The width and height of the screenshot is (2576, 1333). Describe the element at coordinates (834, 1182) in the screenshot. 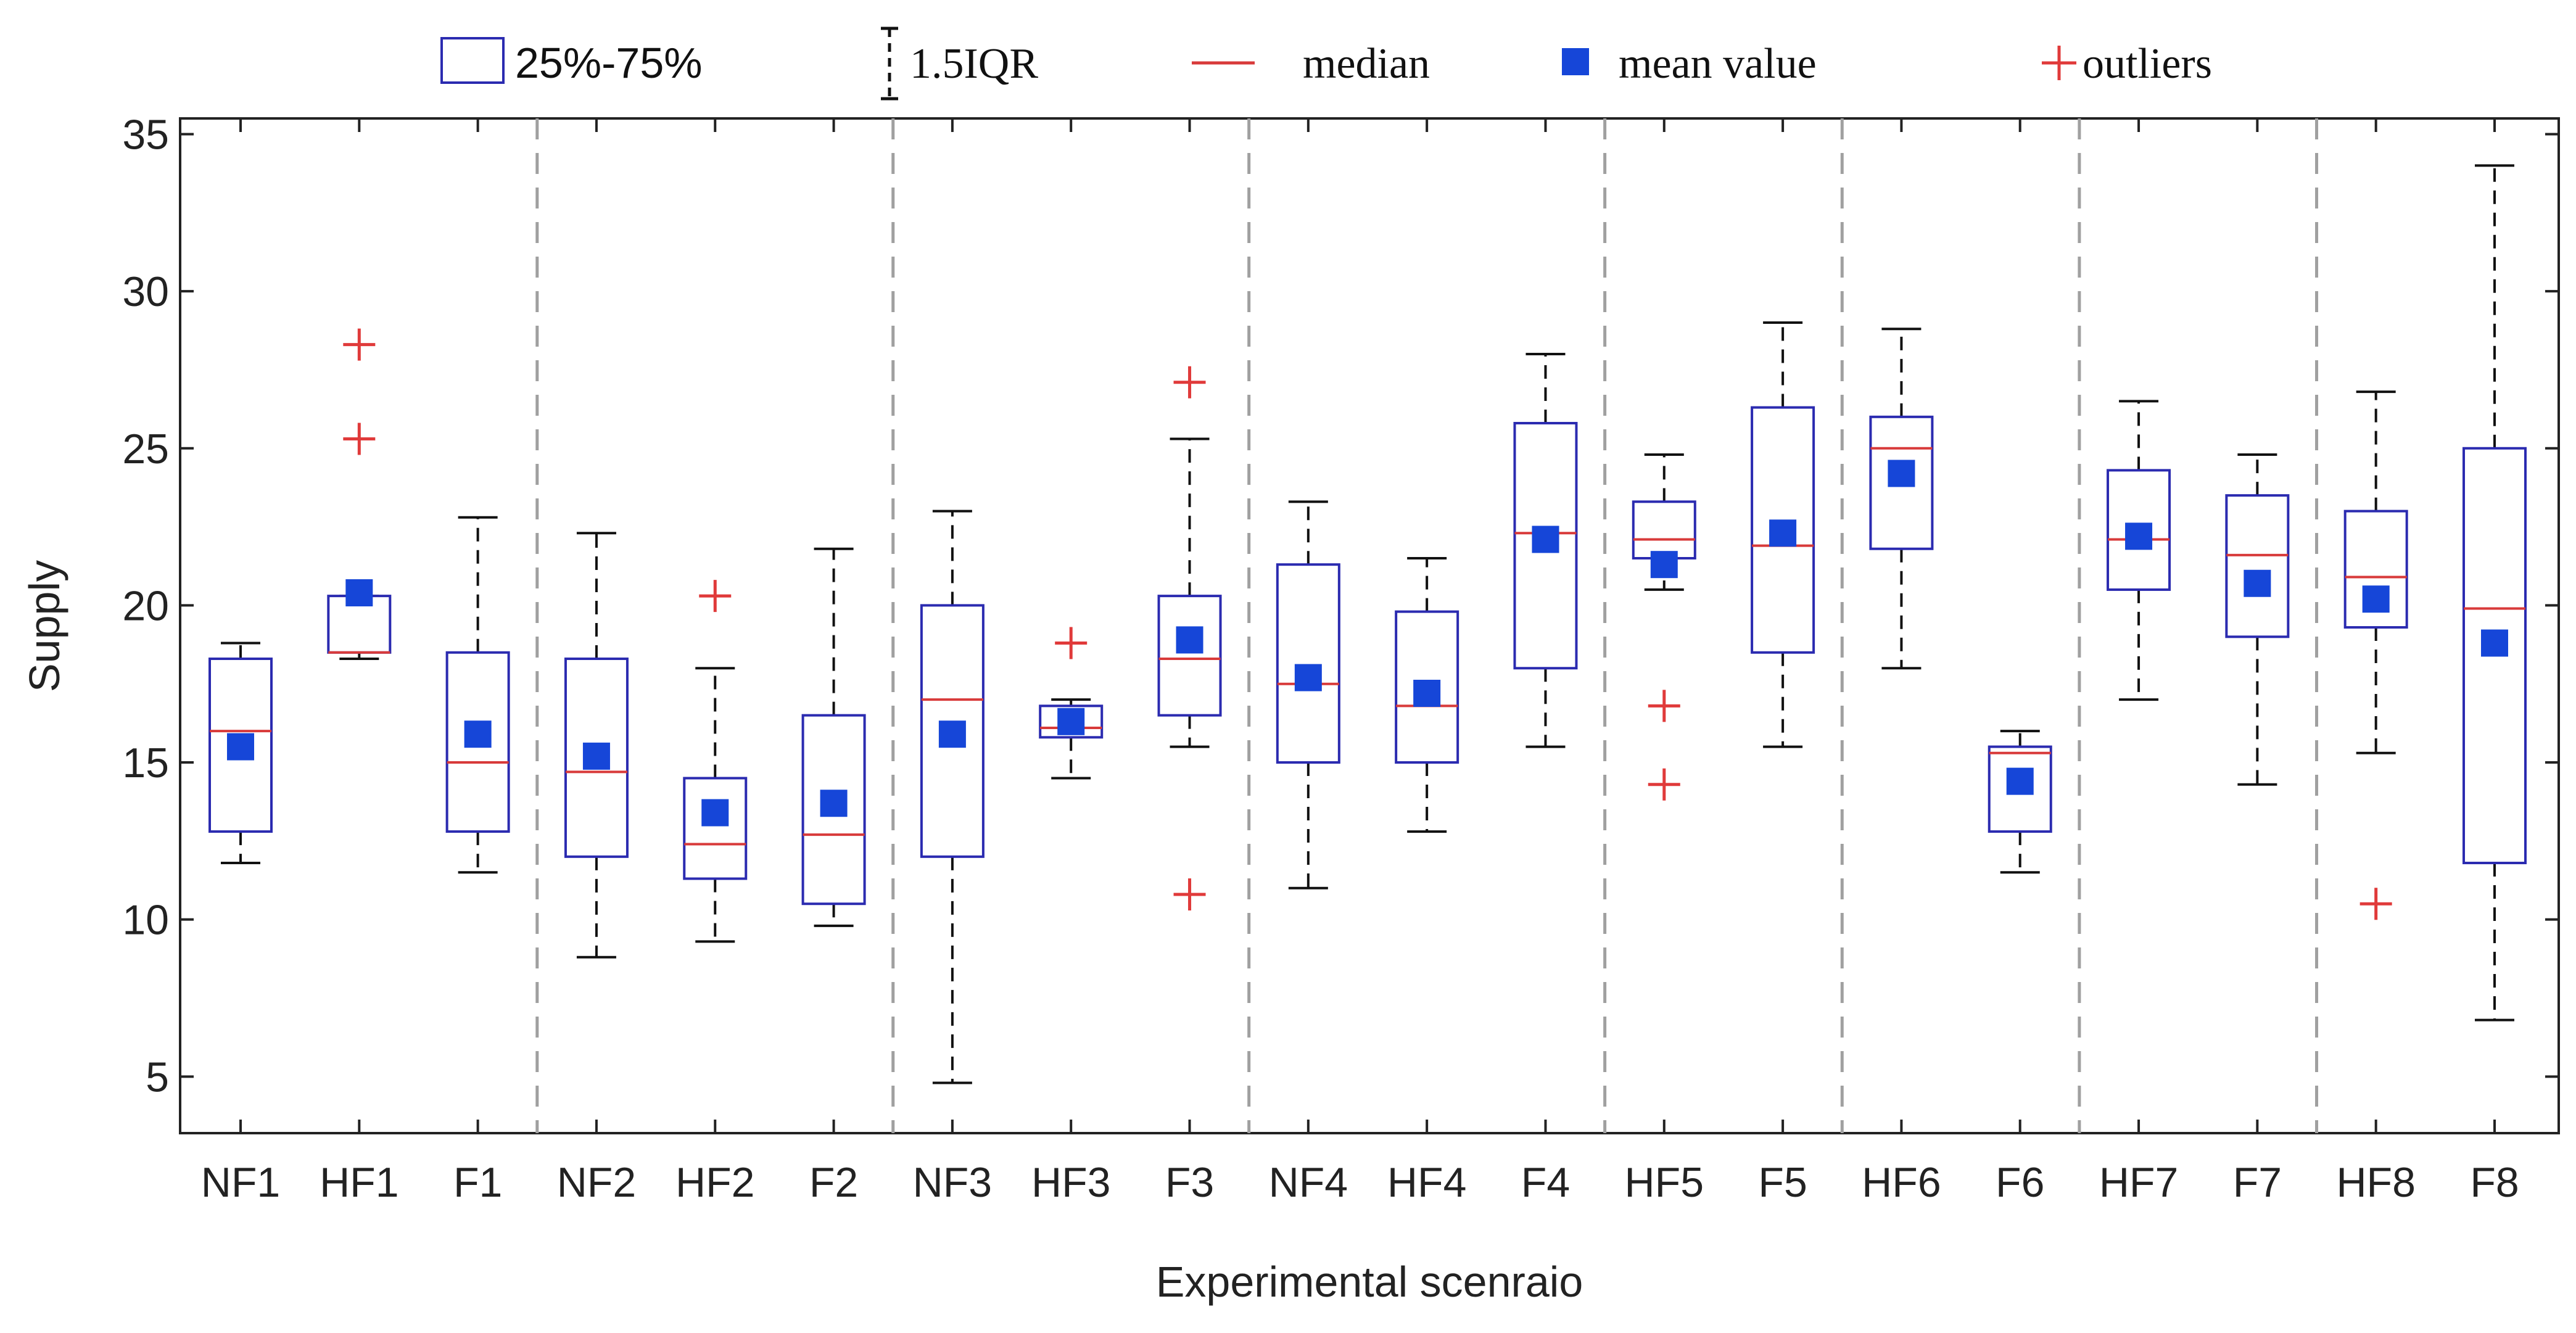

I see `x-tick-label: F2` at that location.